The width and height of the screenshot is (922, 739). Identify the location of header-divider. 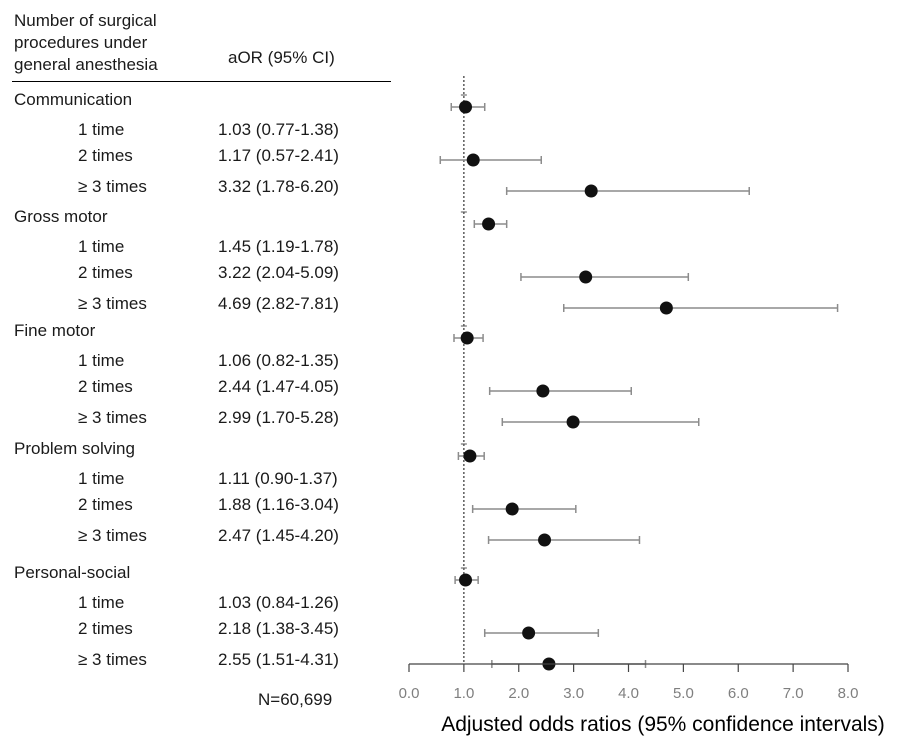
(201, 81).